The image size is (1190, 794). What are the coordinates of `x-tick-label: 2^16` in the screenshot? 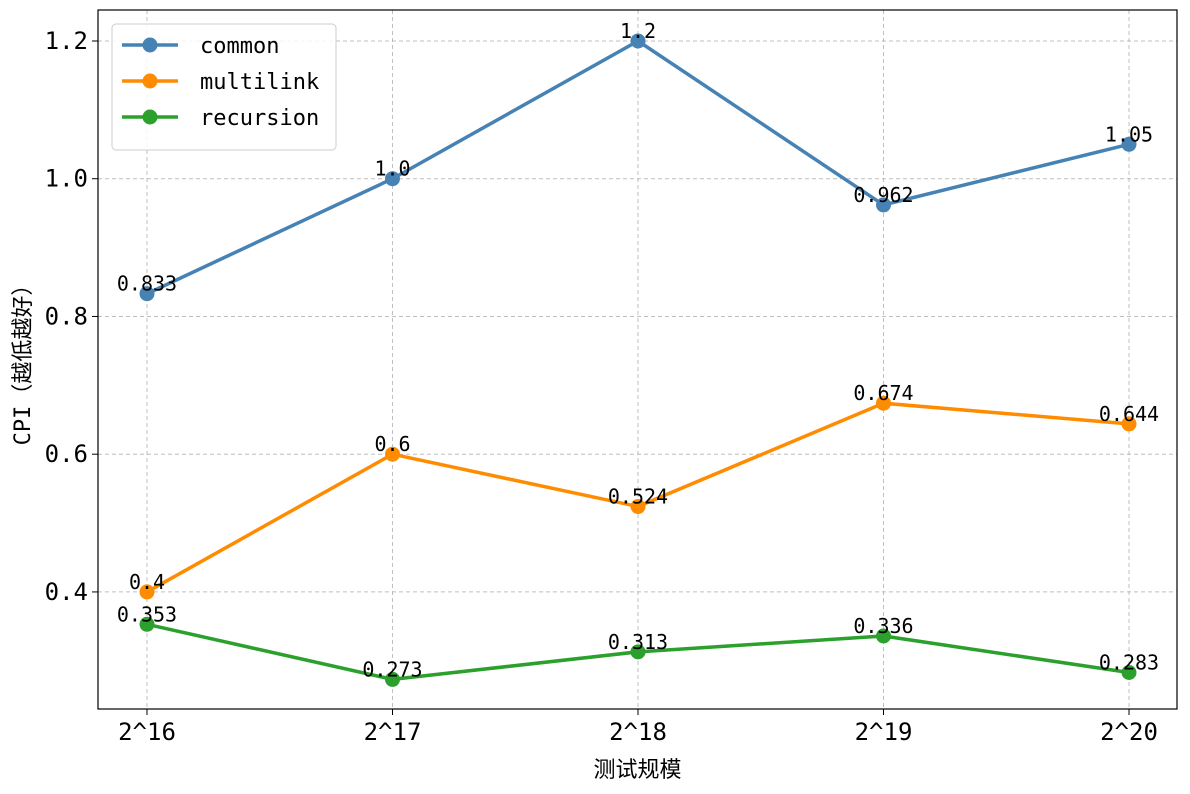 It's located at (147, 732).